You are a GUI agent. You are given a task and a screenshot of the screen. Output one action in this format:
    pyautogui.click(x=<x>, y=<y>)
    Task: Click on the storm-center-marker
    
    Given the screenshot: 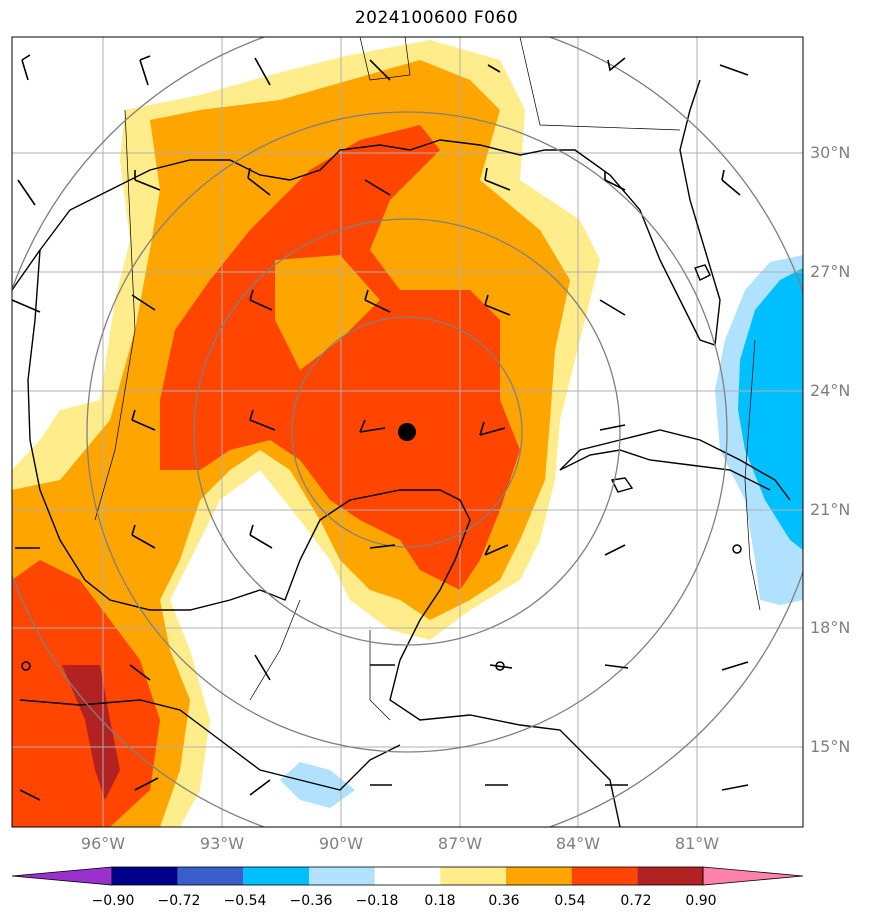 What is the action you would take?
    pyautogui.click(x=407, y=432)
    